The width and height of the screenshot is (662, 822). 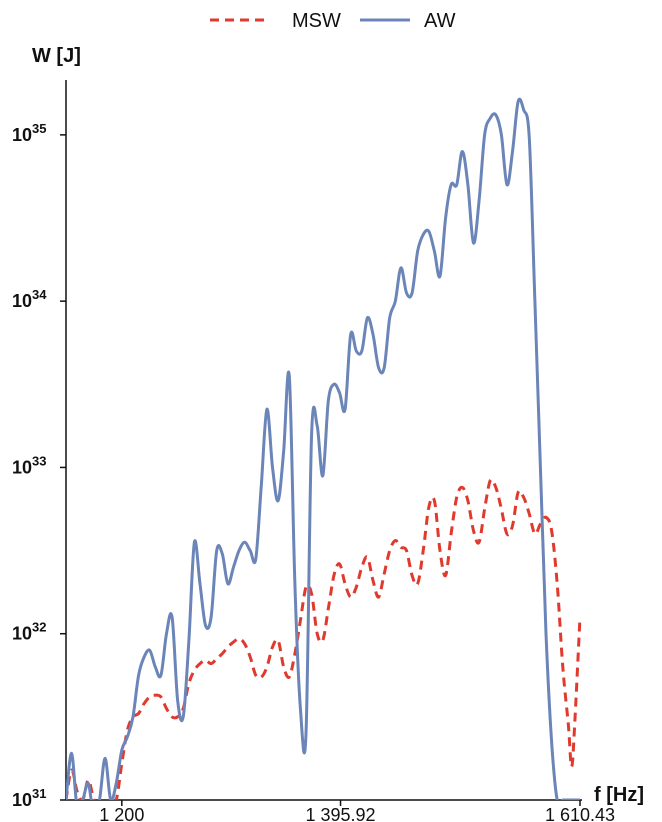 What do you see at coordinates (29, 133) in the screenshot?
I see `y-tick-label: 1035` at bounding box center [29, 133].